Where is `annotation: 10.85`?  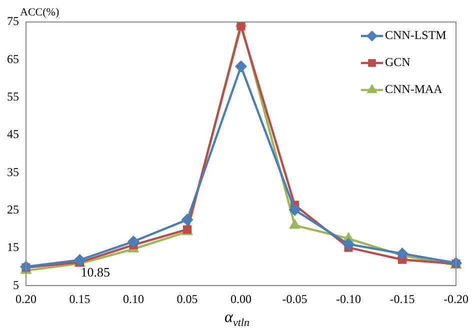
annotation: 10.85 is located at coordinates (95, 272).